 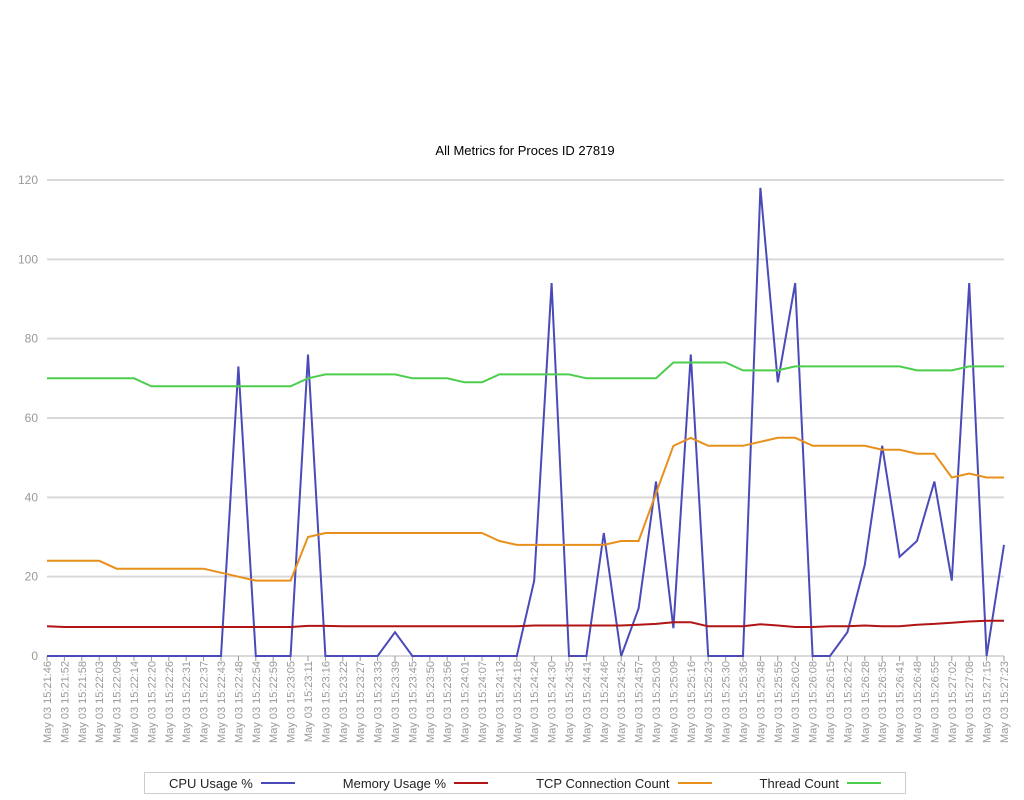 What do you see at coordinates (605, 702) in the screenshot?
I see `x-tick-label: May 03 15:24:46` at bounding box center [605, 702].